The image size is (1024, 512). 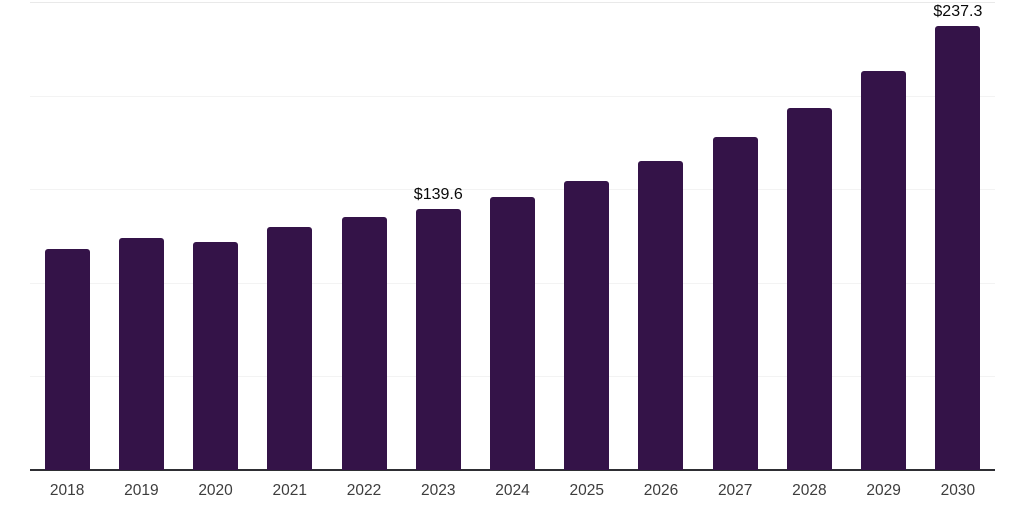 I want to click on x-tick-2024: 2024, so click(x=512, y=490).